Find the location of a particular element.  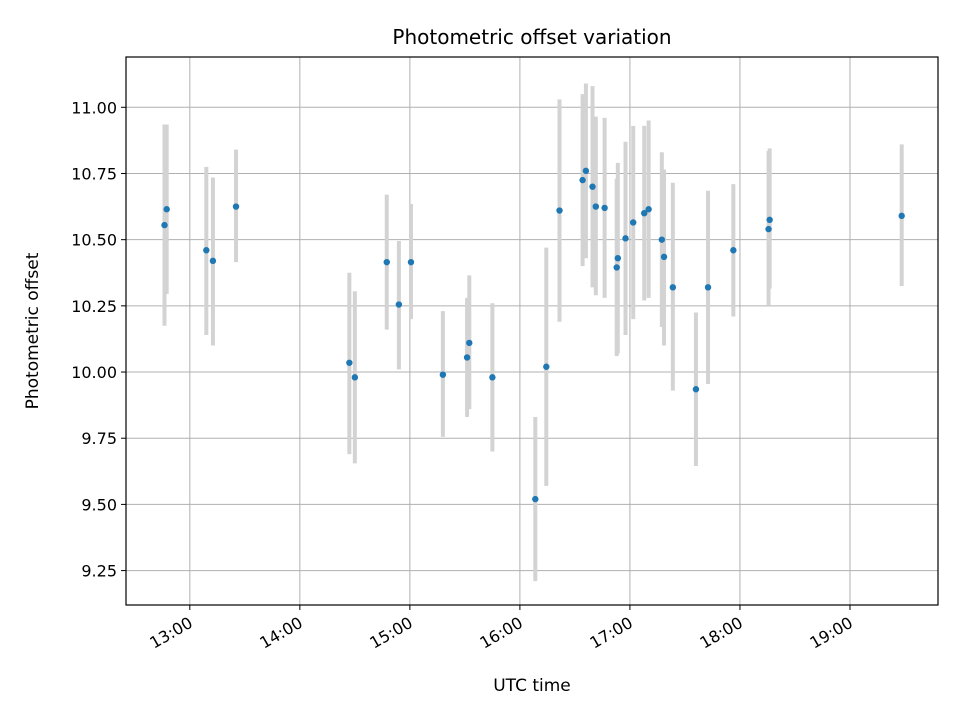

chart-title: Photometric offset variation is located at coordinates (531, 37).